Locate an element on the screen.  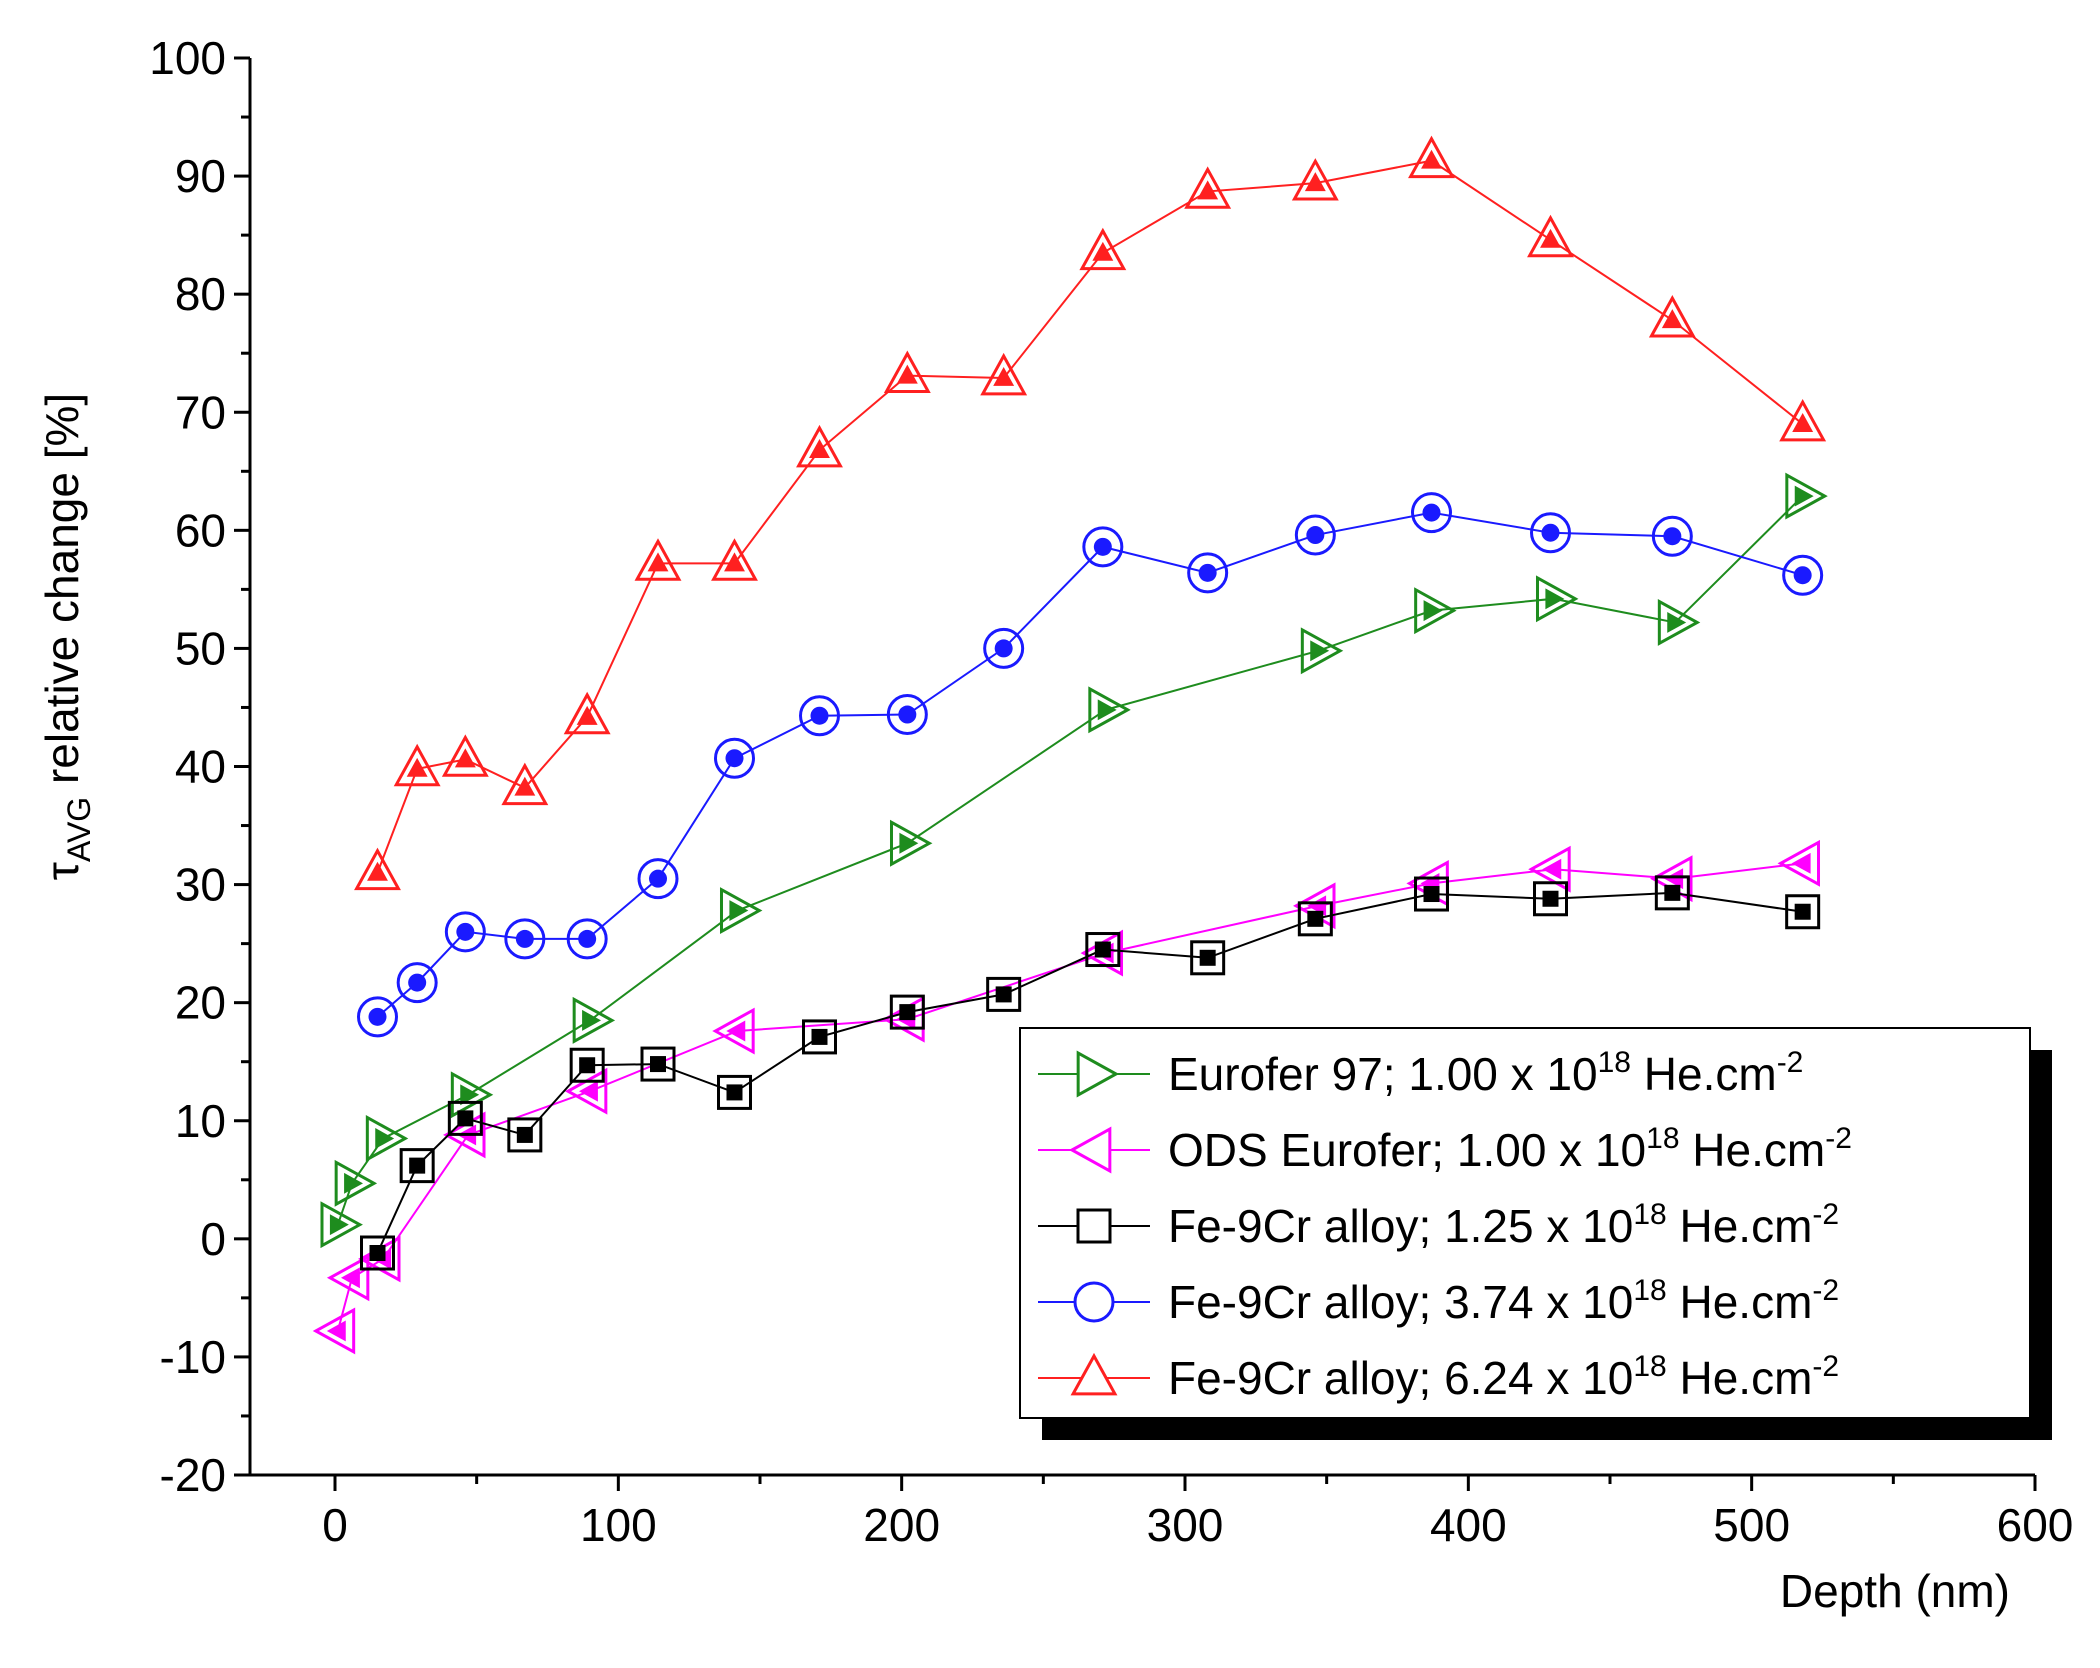
y-tick-label: 60 is located at coordinates (200, 530).